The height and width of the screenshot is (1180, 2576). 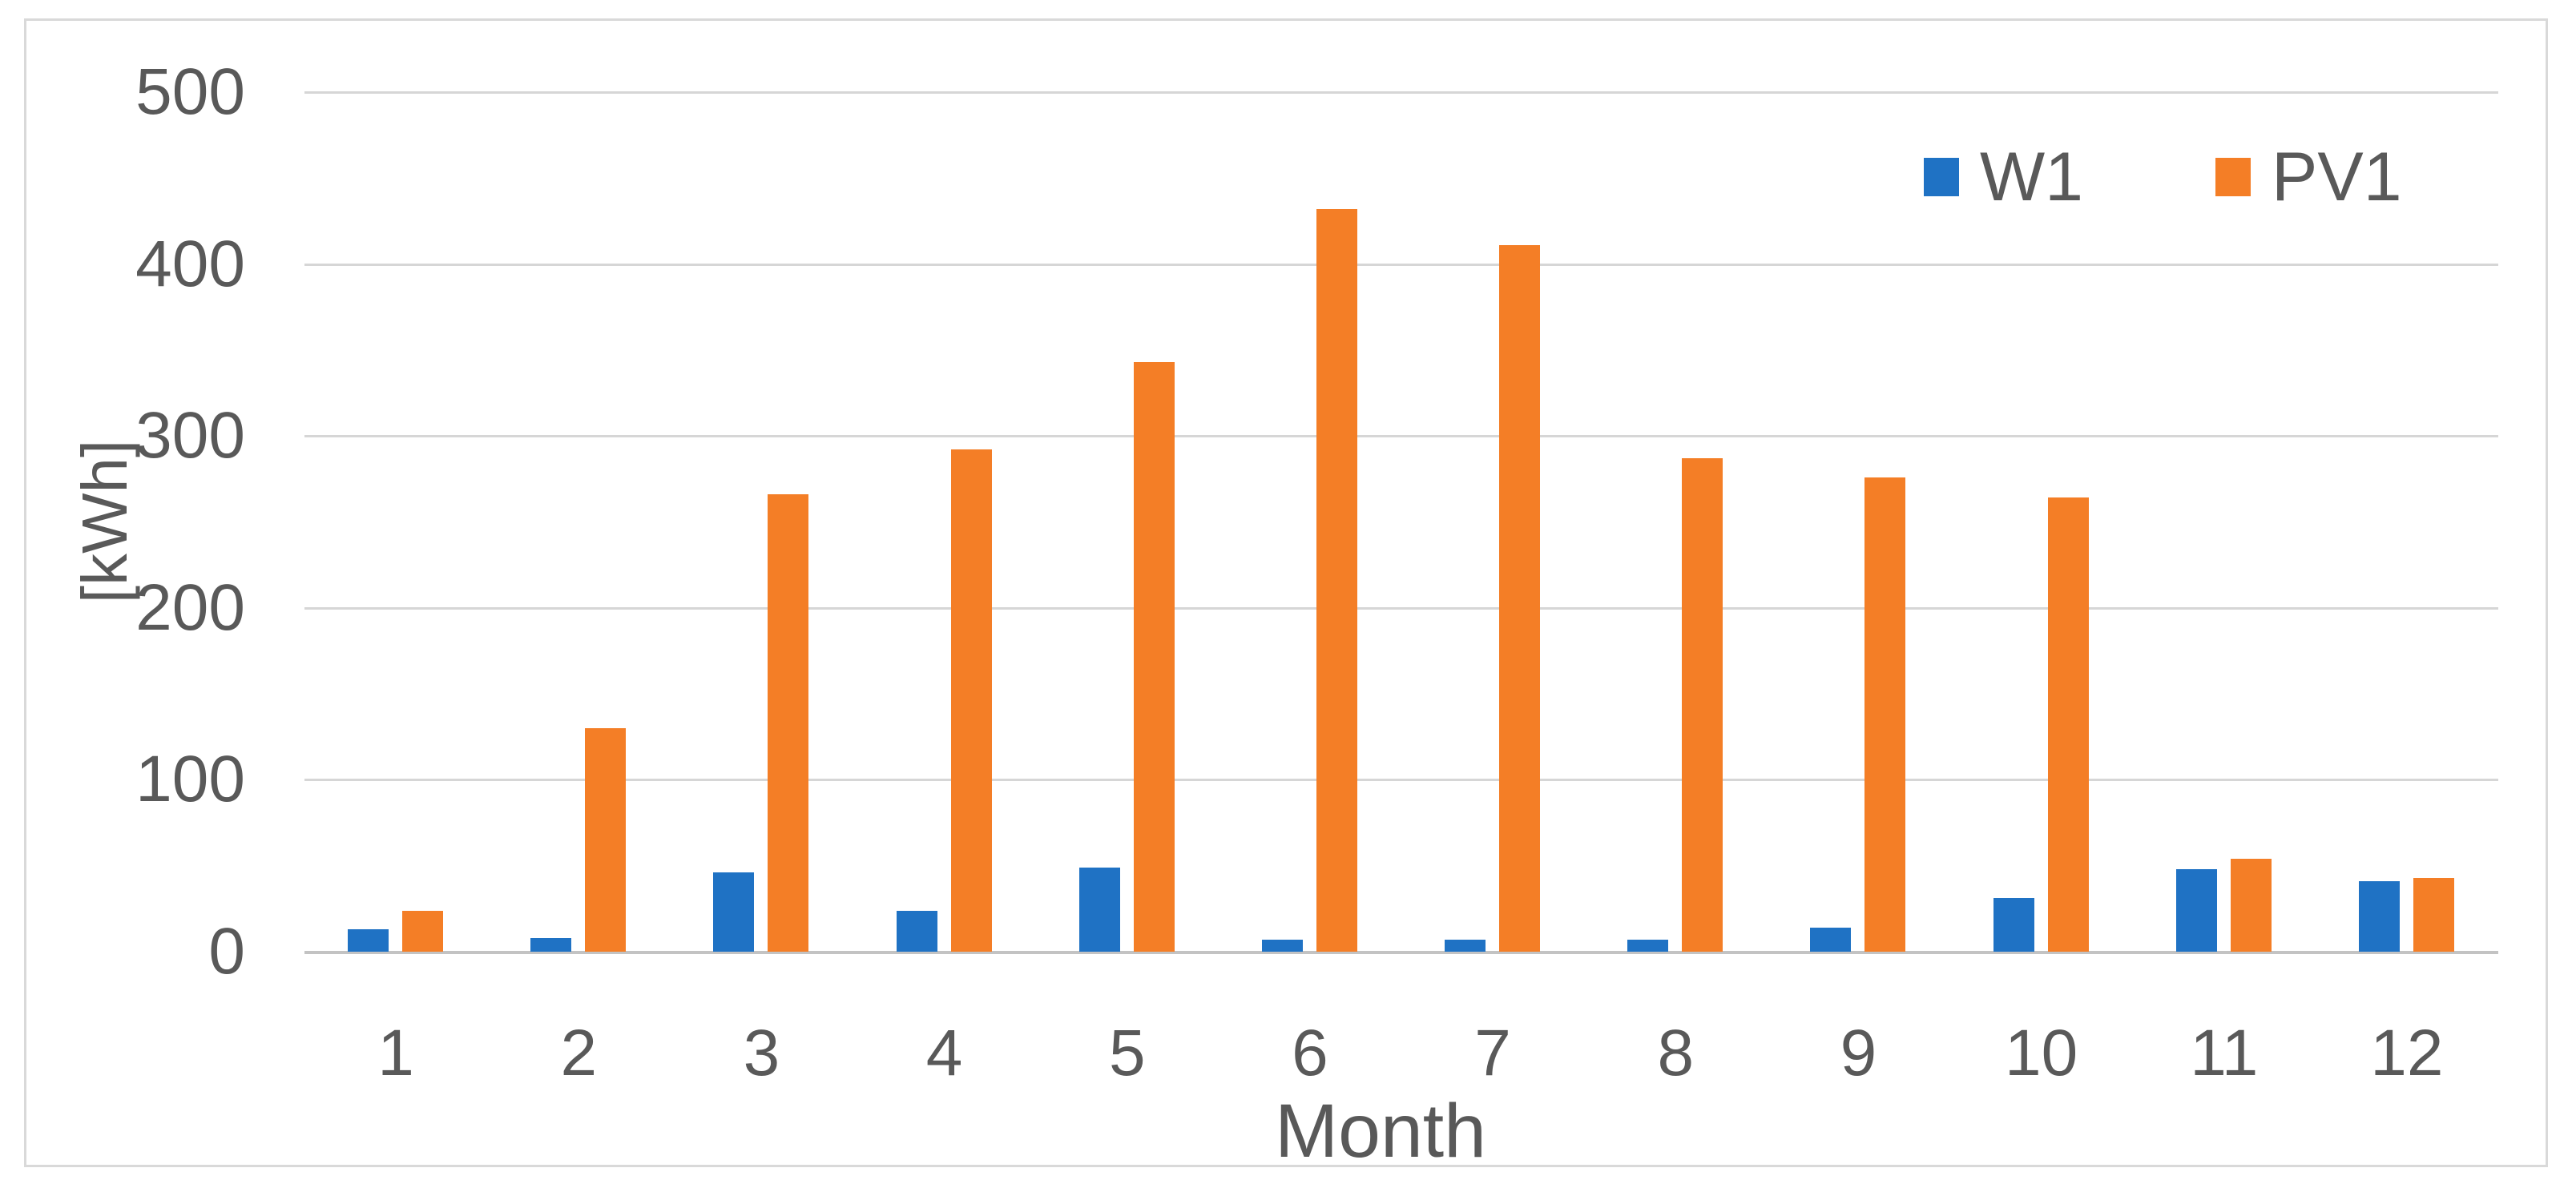 I want to click on x-axis-title: Month, so click(x=1380, y=1131).